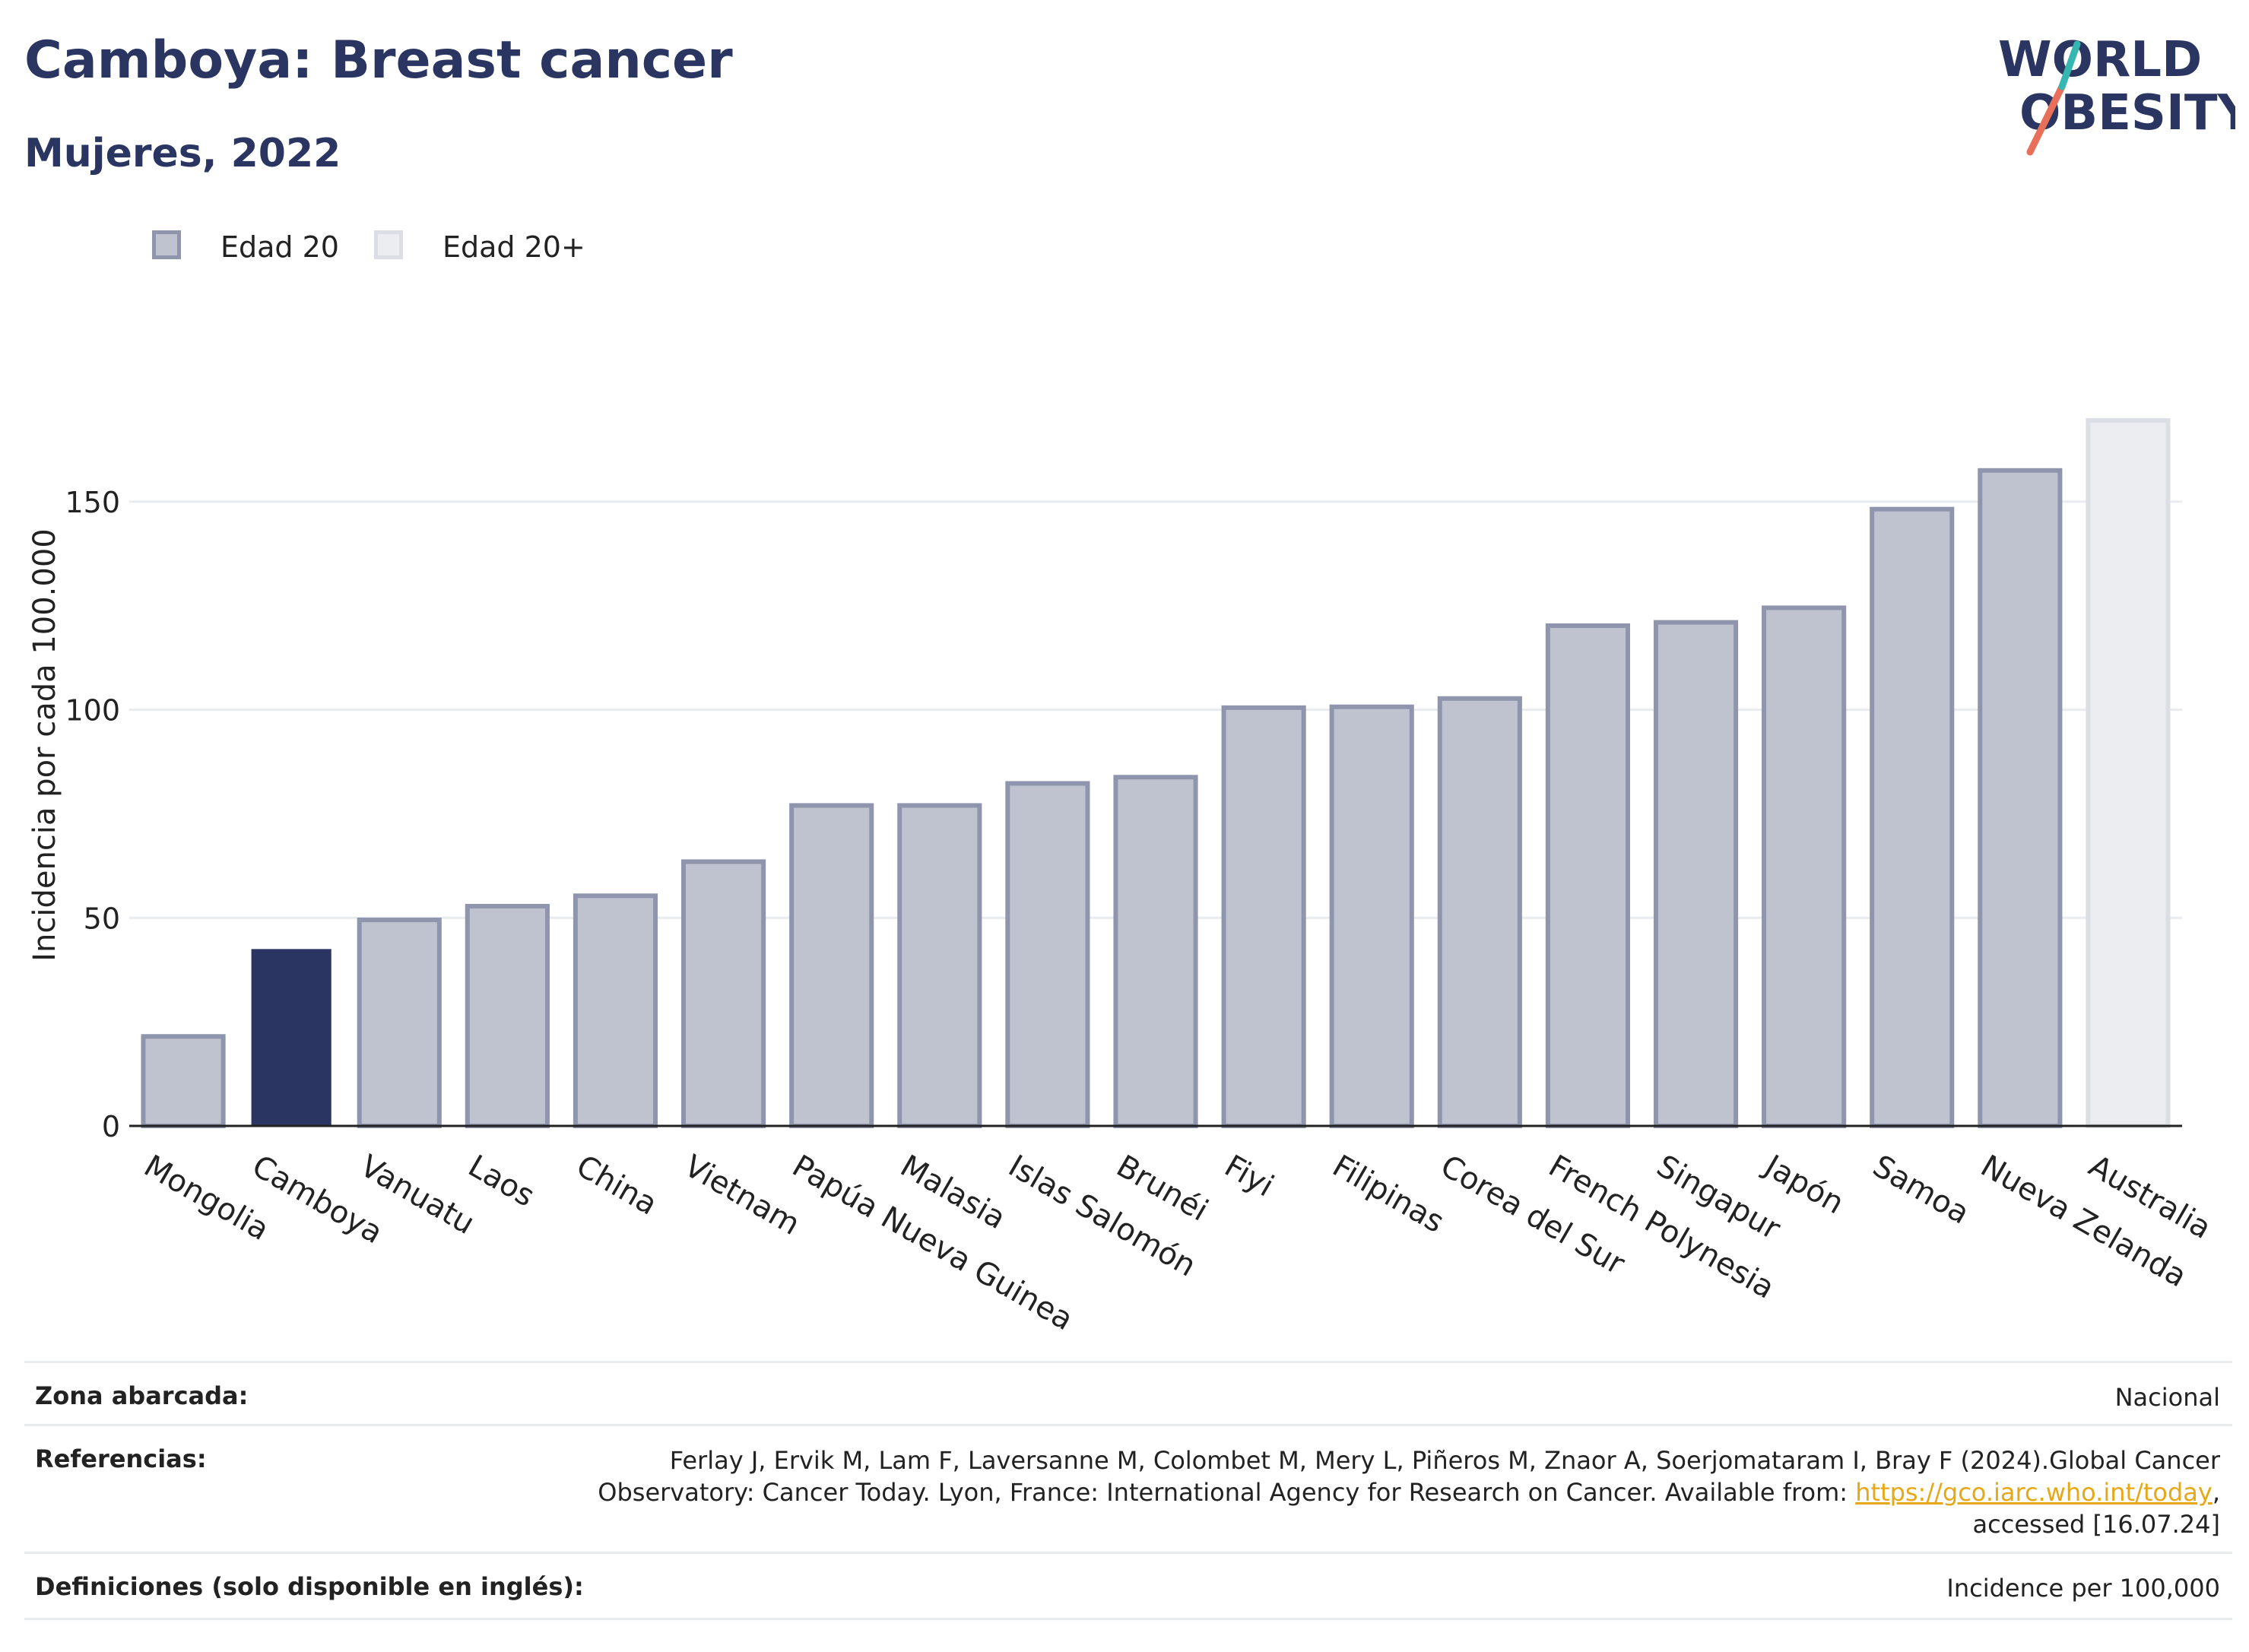  What do you see at coordinates (2216, 1492) in the screenshot?
I see `ref-line2-suffix: ,` at bounding box center [2216, 1492].